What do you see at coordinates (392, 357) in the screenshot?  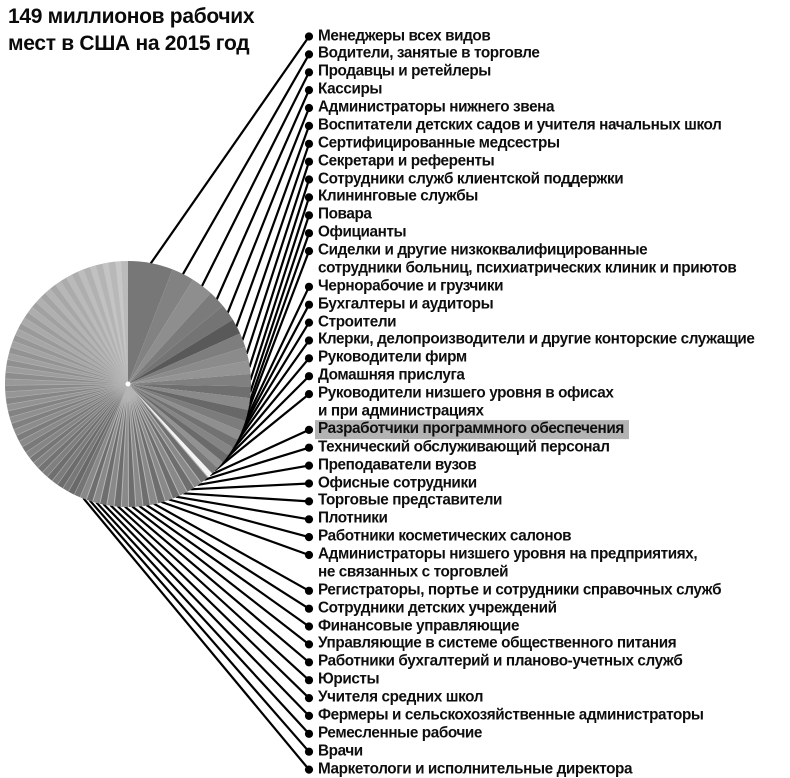 I see `slice-label: Руководители фирм` at bounding box center [392, 357].